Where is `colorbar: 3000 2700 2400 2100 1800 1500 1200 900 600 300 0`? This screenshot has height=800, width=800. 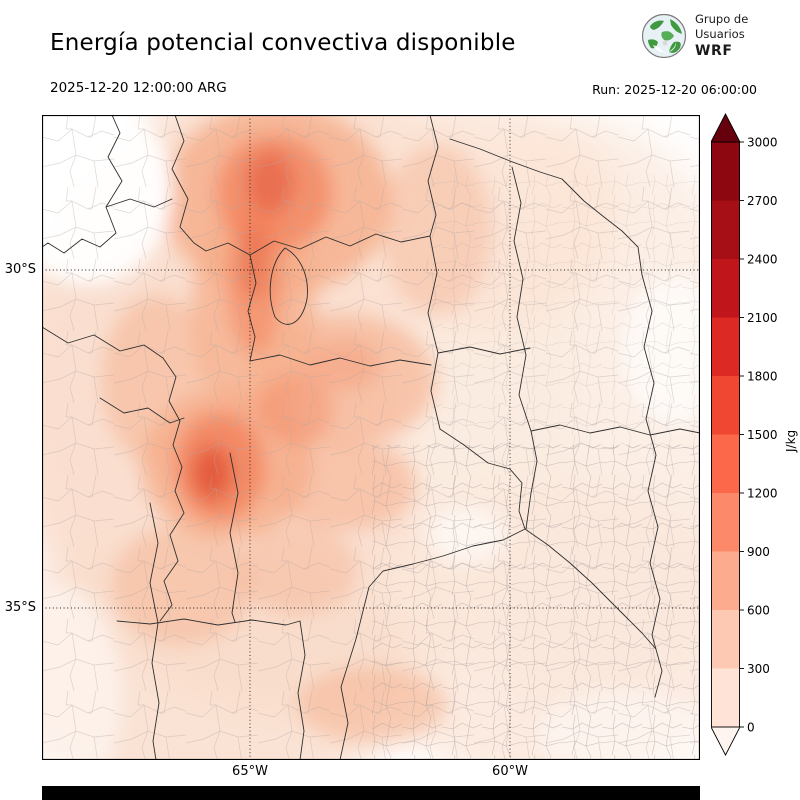
colorbar: 3000 2700 2400 2100 1800 1500 1200 900 600 300 0 is located at coordinates (746, 438).